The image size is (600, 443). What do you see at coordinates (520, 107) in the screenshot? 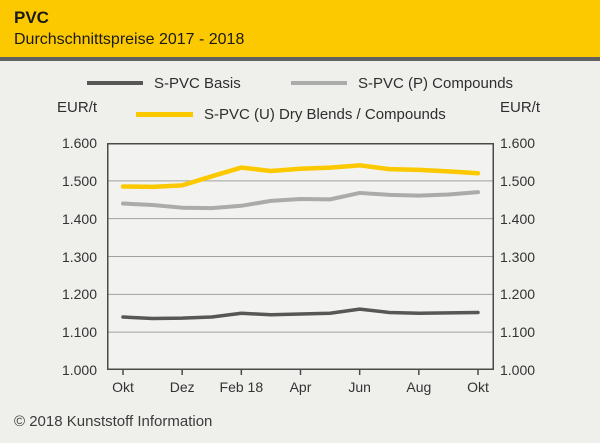
I see `y-axis-unit-right: EUR/t` at bounding box center [520, 107].